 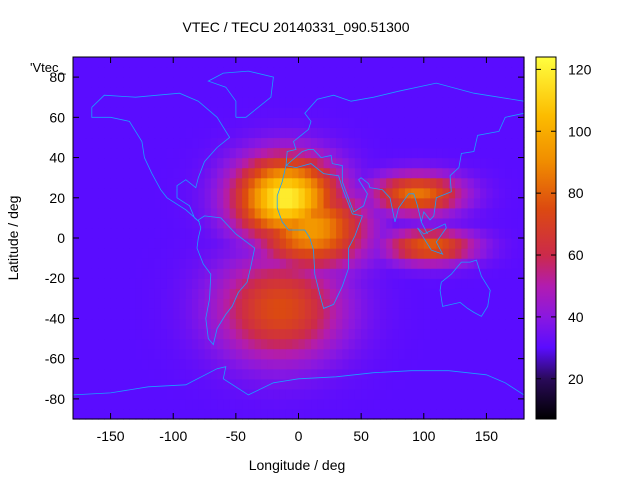 I want to click on coastline, so click(x=432, y=239).